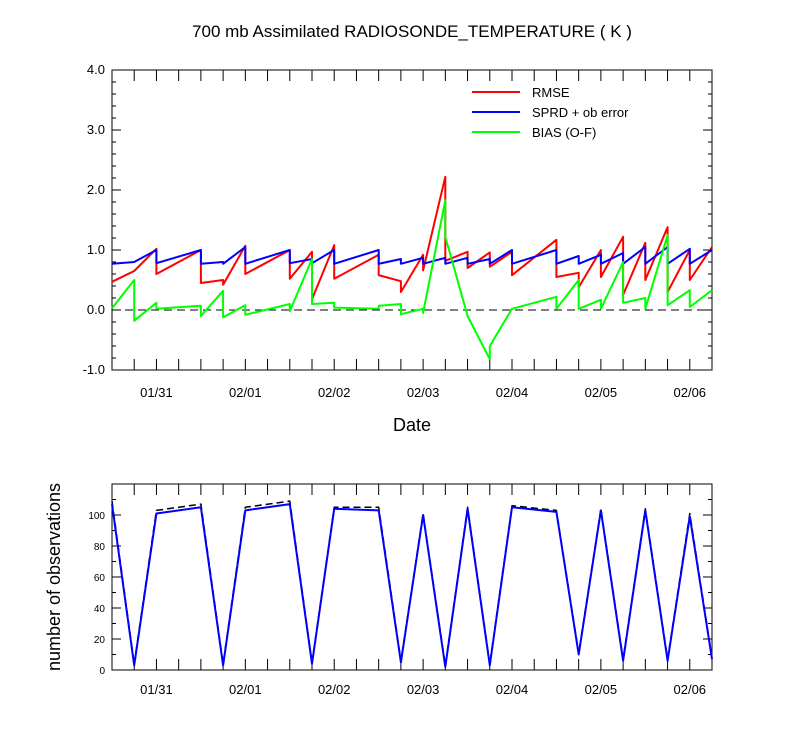 The height and width of the screenshot is (750, 800). What do you see at coordinates (102, 671) in the screenshot?
I see `y-tick-label: 0` at bounding box center [102, 671].